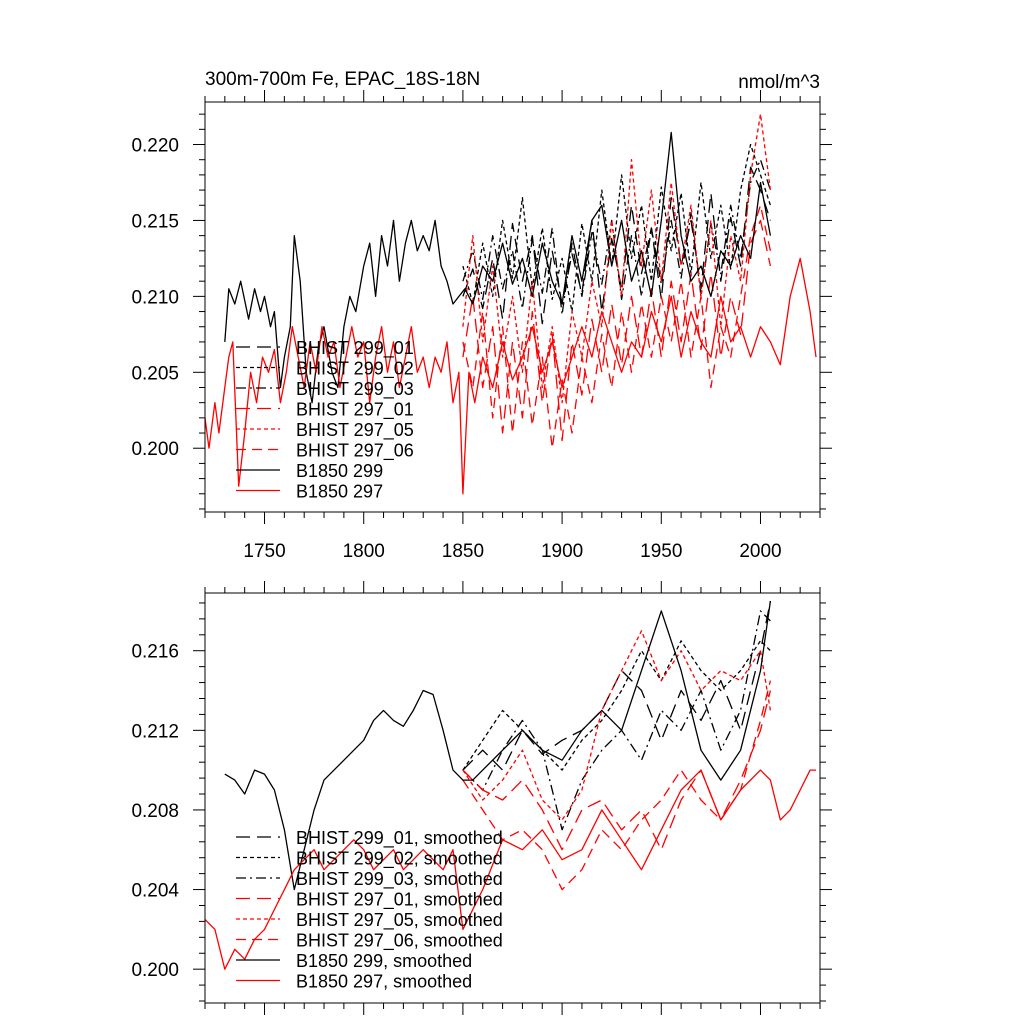 The height and width of the screenshot is (1024, 1024). I want to click on series-line-bhist-299-03-smoothed, so click(616, 720).